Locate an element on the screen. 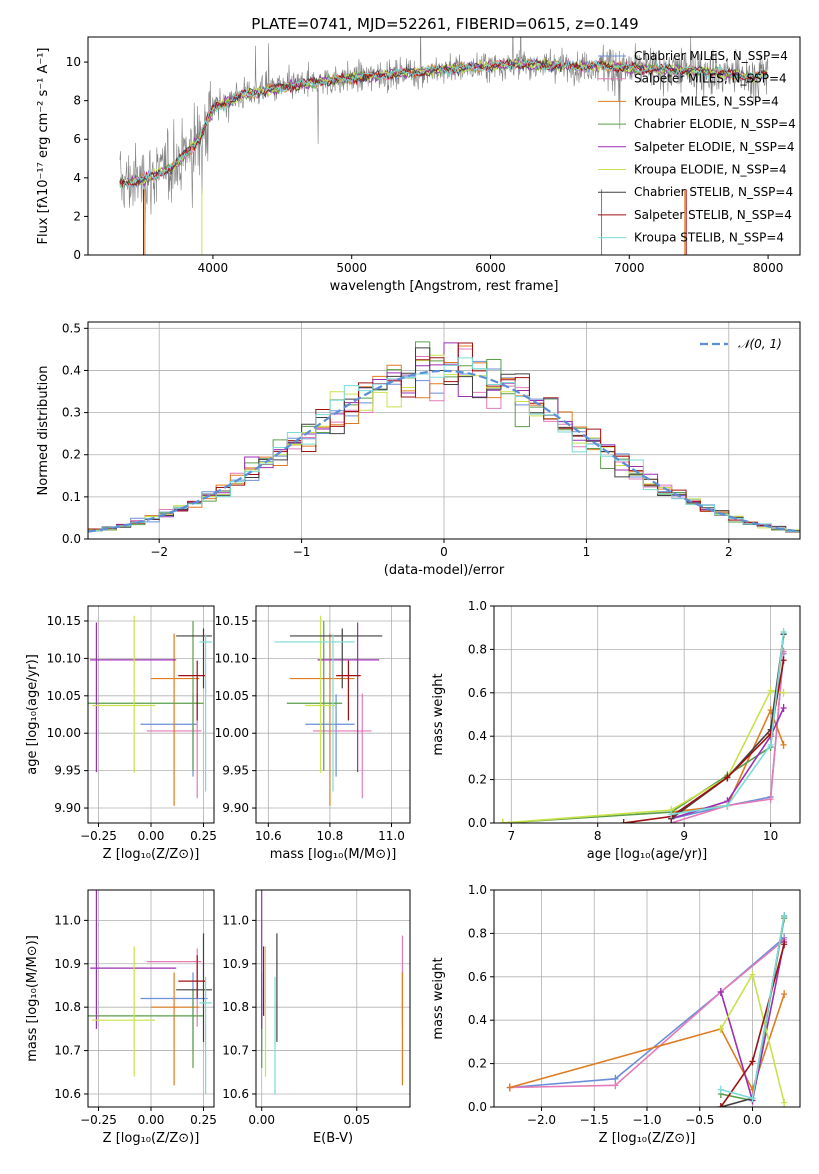 This screenshot has height=1174, width=819. x-tick-label: −2.0 is located at coordinates (541, 1120).